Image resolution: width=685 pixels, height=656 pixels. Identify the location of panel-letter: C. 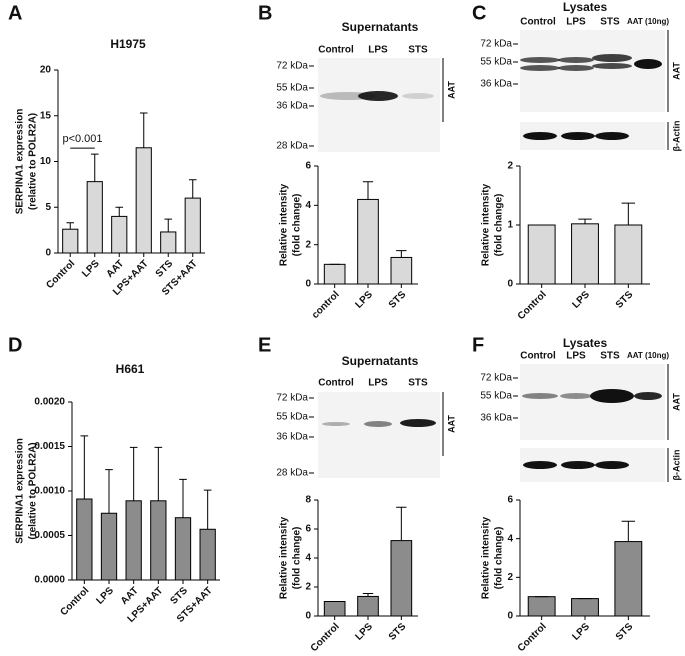
(479, 13).